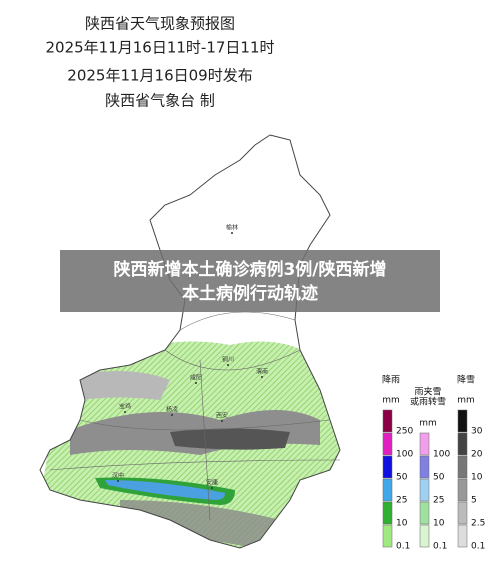  Describe the element at coordinates (159, 76) in the screenshot. I see `issue-time: 2025年11月16日09时发布` at that location.